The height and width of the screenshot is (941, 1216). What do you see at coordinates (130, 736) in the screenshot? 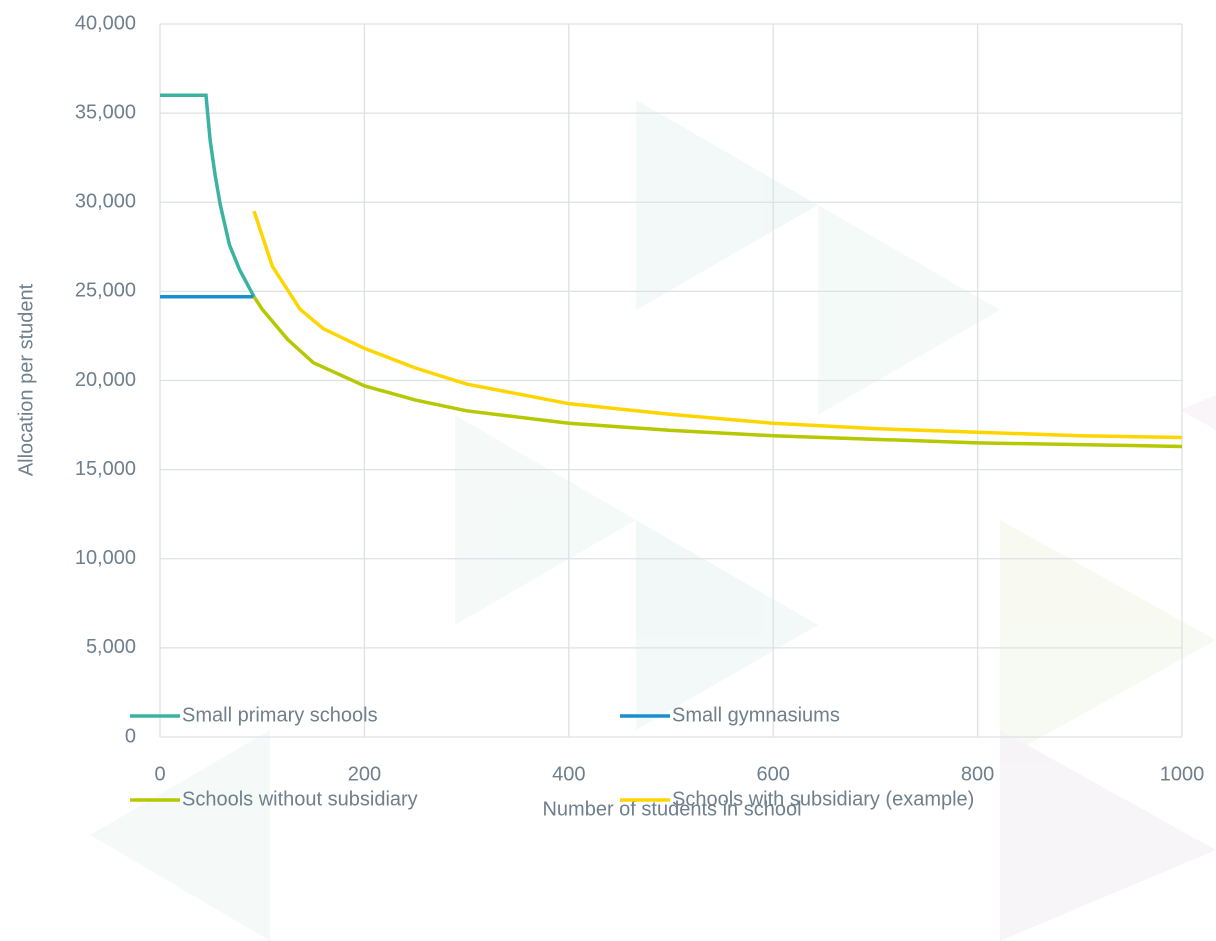
I see `y-tick-label: 0` at bounding box center [130, 736].